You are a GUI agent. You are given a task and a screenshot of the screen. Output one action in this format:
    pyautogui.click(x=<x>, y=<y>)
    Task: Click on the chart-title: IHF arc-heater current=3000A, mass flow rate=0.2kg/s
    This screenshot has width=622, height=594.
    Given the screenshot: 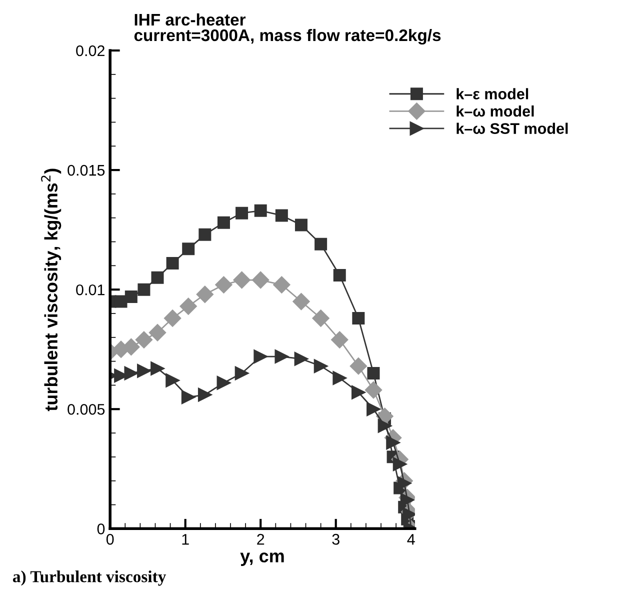 What is the action you would take?
    pyautogui.click(x=287, y=29)
    